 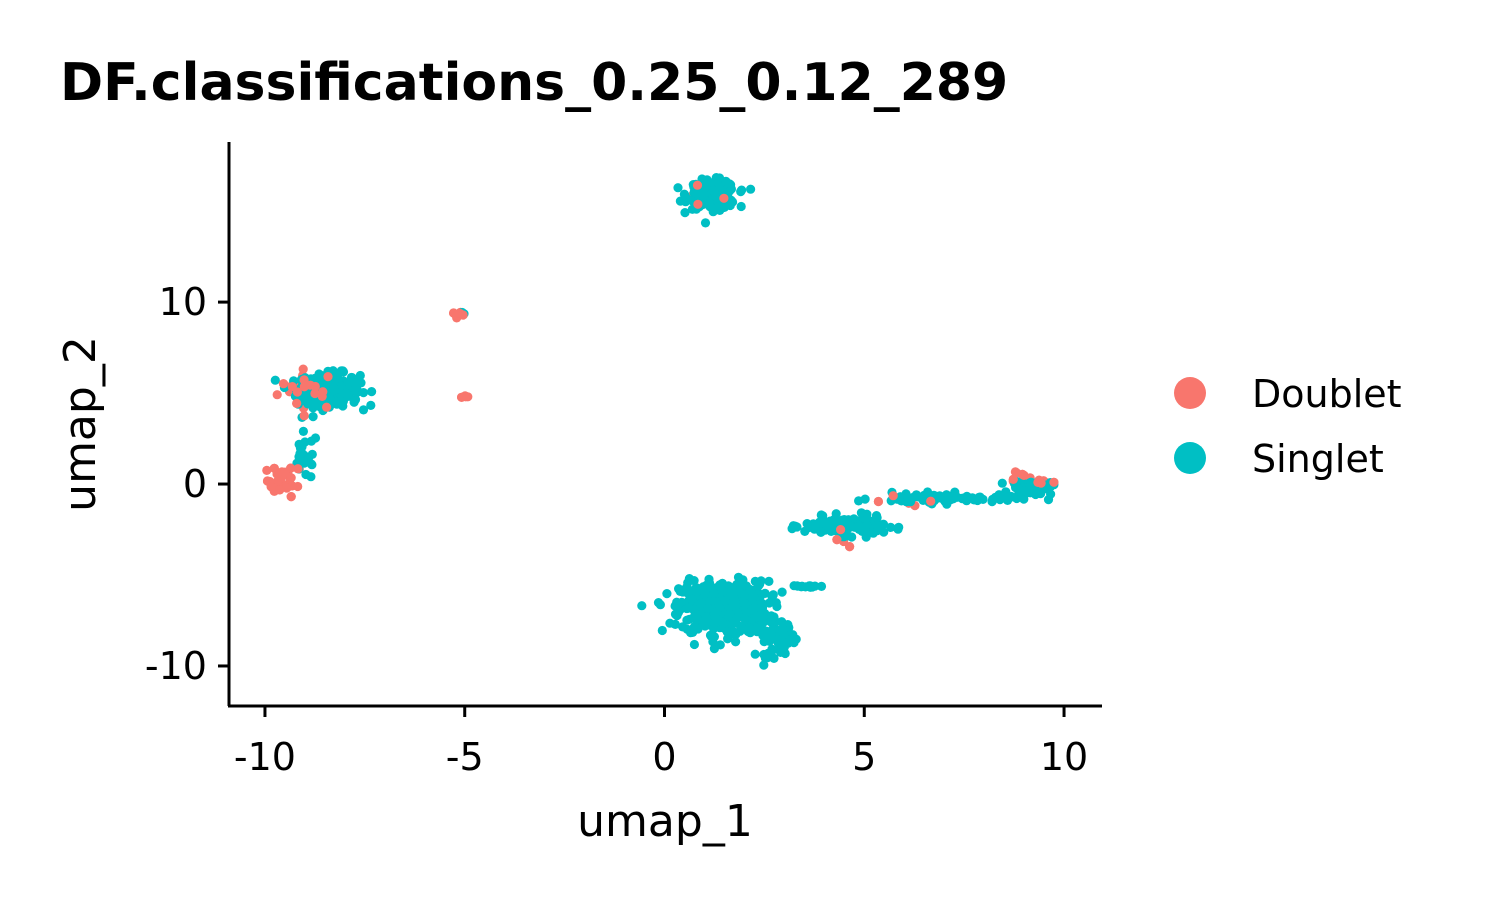 I want to click on chart-title: DF.classifications_0.25_0.12_289, so click(x=534, y=83).